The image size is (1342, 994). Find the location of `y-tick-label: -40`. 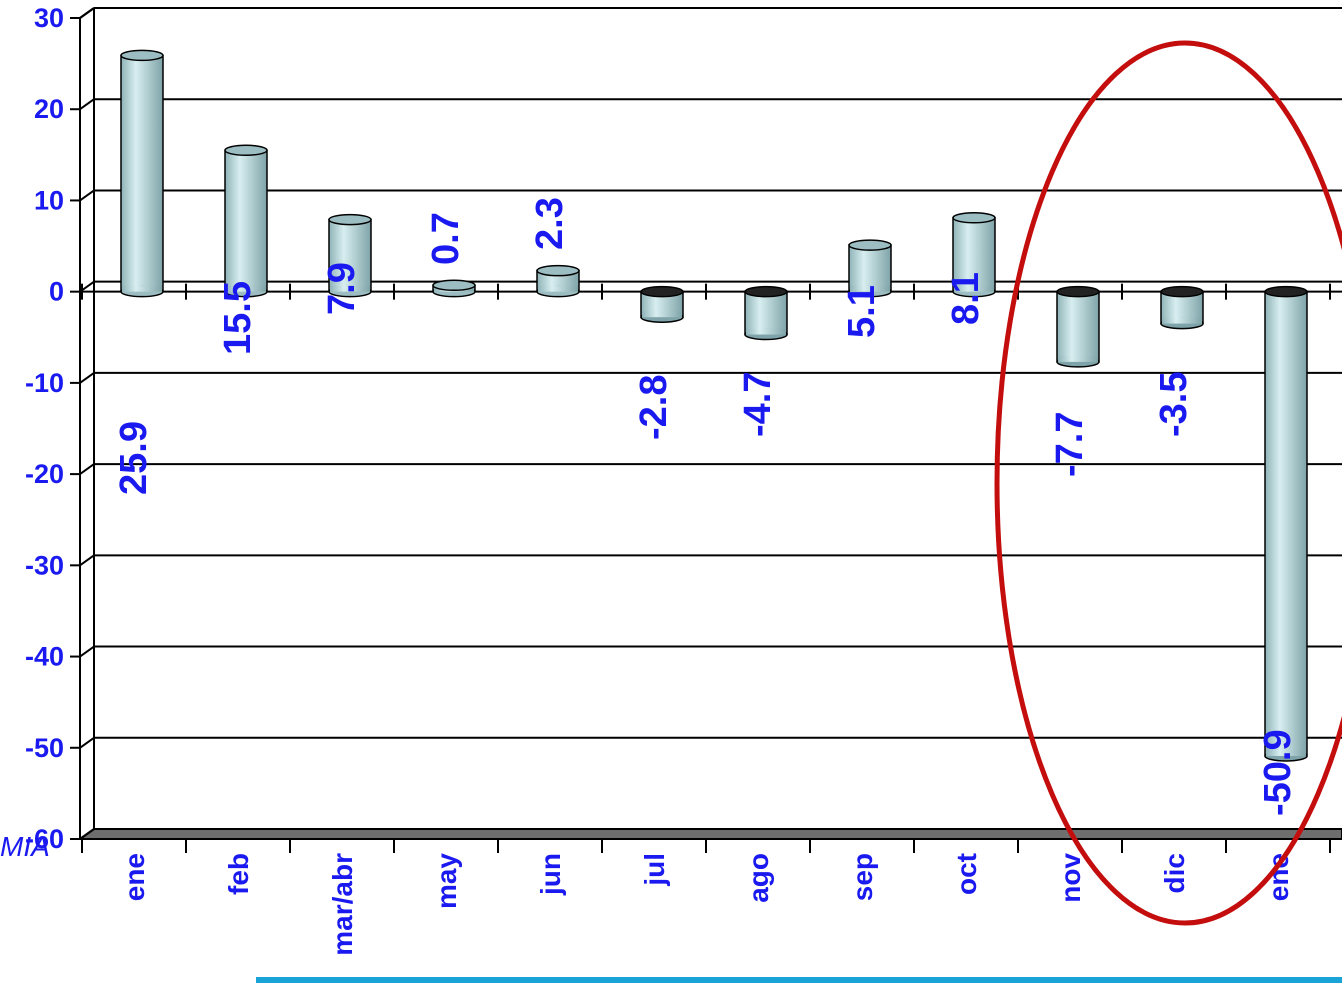

y-tick-label: -40 is located at coordinates (44, 657).